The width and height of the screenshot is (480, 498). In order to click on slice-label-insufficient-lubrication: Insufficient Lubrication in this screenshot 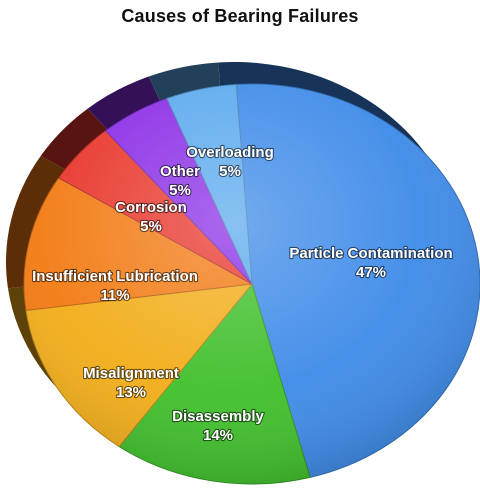, I will do `click(115, 276)`.